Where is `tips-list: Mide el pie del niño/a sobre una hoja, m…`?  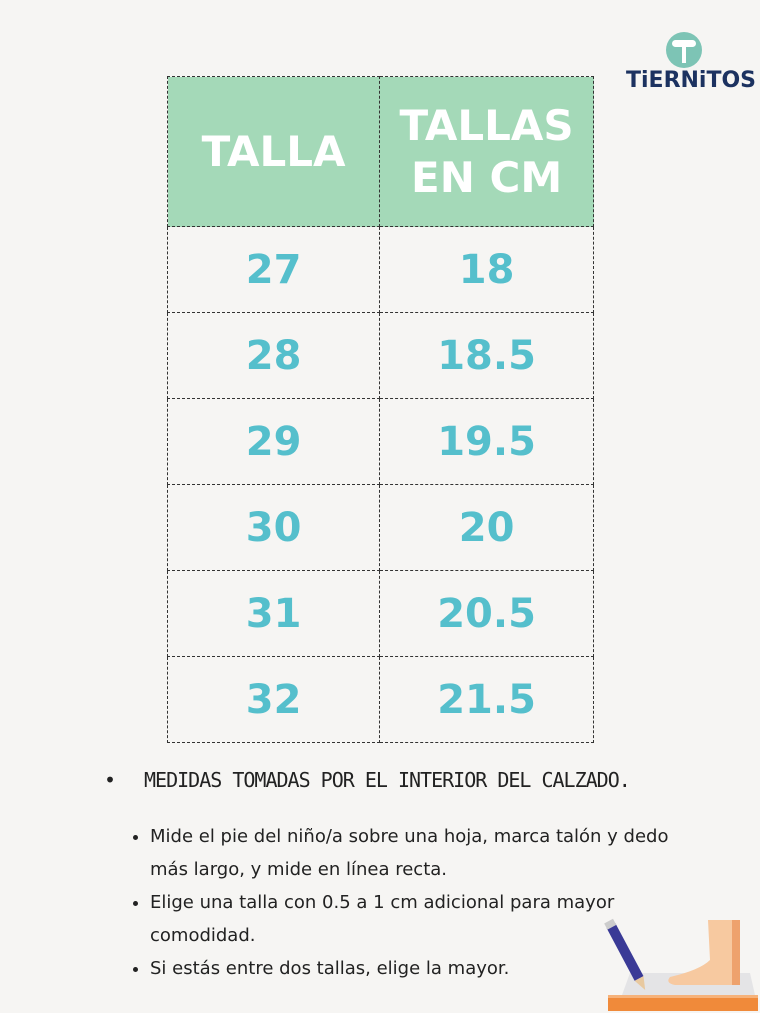 tips-list: Mide el pie del niño/a sobre una hoja, m… is located at coordinates (420, 902).